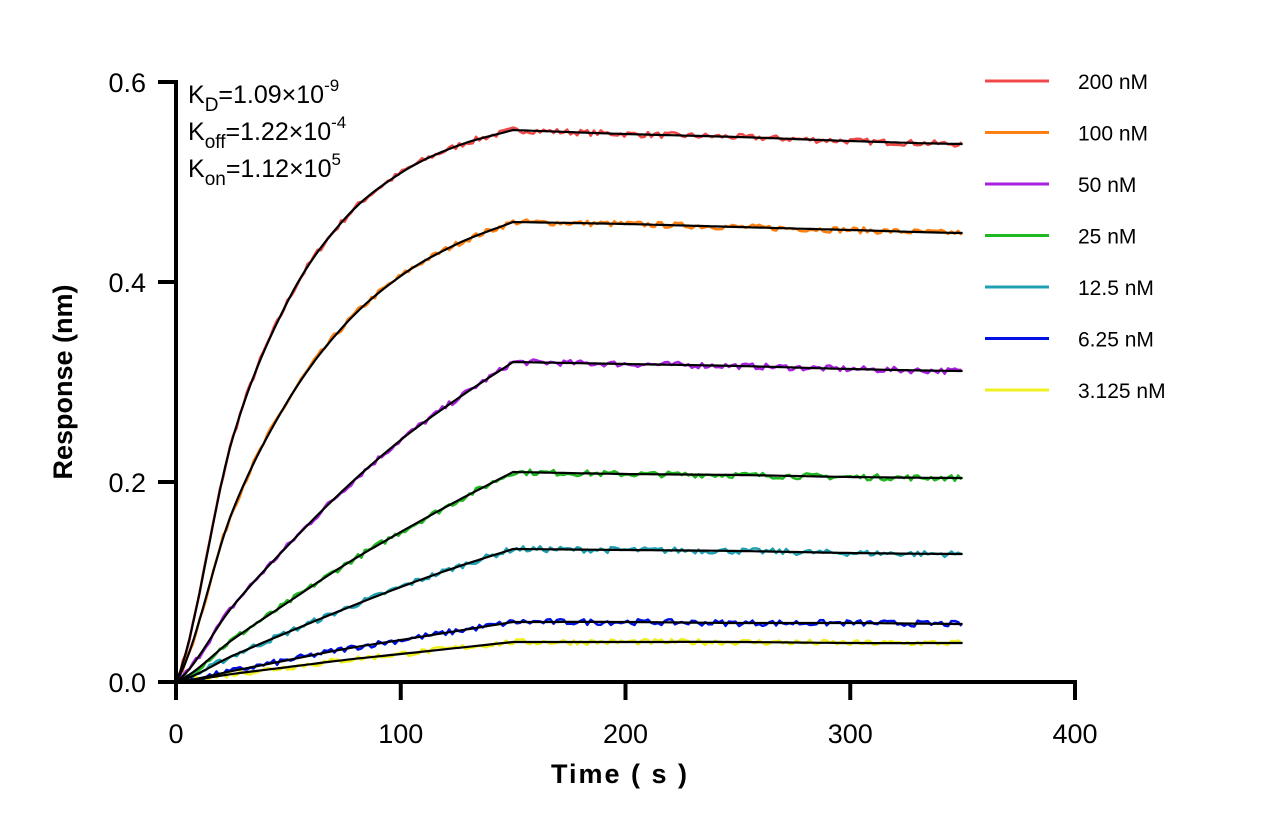 The height and width of the screenshot is (840, 1288). Describe the element at coordinates (127, 483) in the screenshot. I see `y-tick-label: 0.2` at that location.